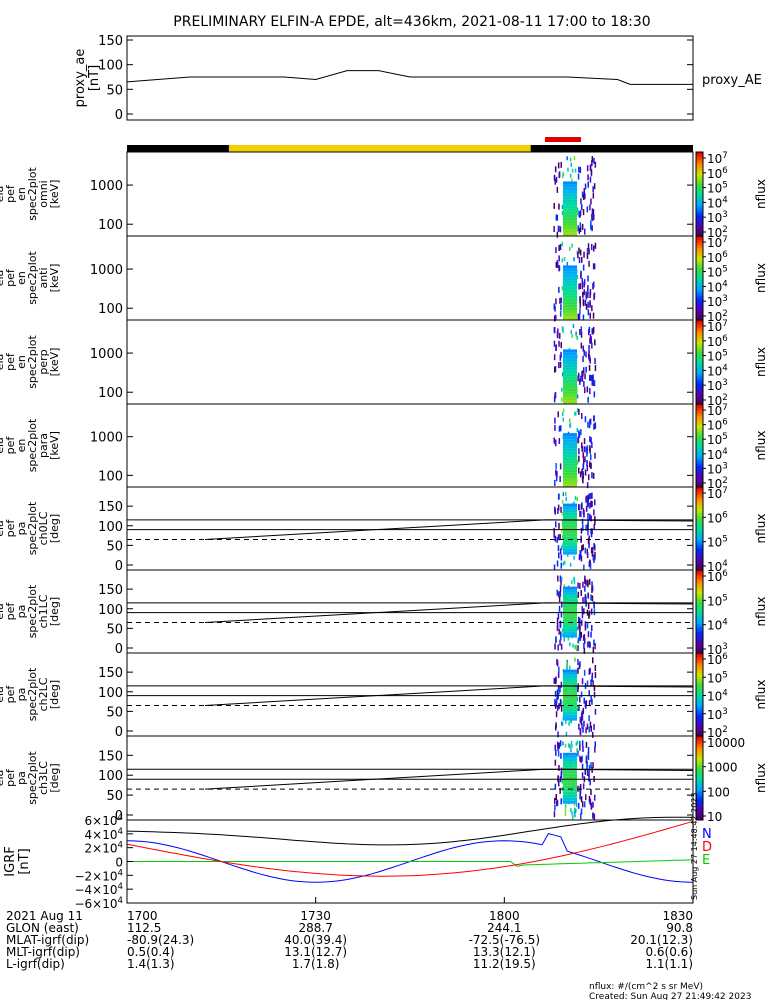 The image size is (775, 1000). Describe the element at coordinates (30, 694) in the screenshot. I see `y-axis-label: elapefpaspec2plotch2LC[deg]` at that location.